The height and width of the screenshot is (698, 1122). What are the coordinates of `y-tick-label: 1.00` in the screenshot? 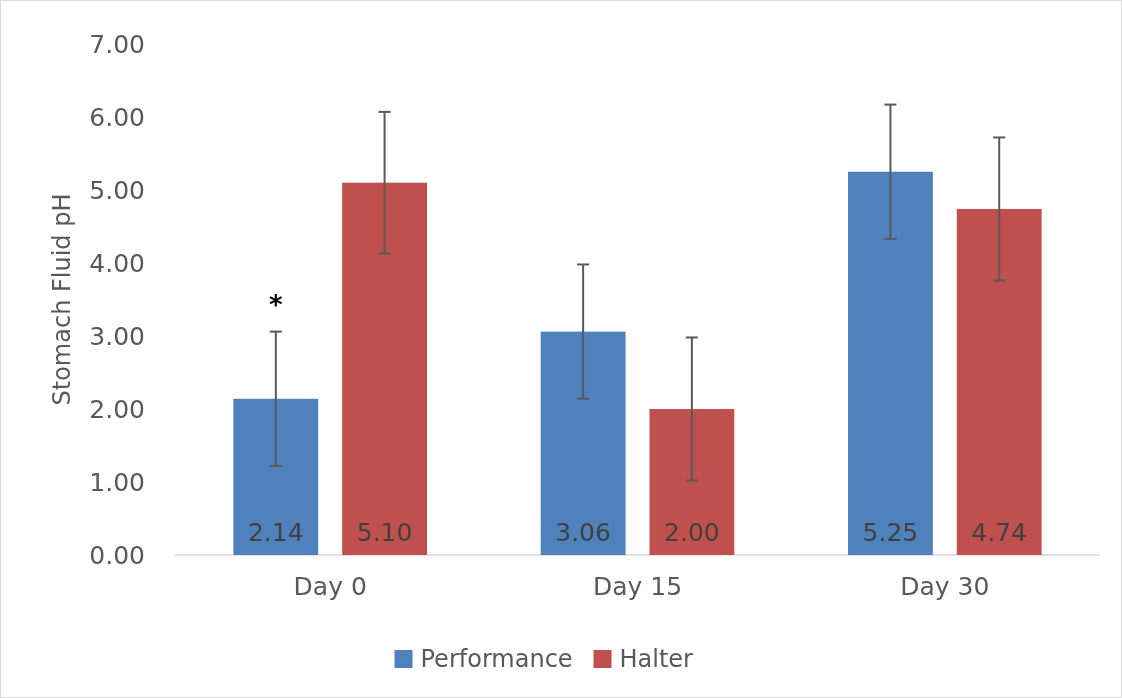 It's located at (117, 482).